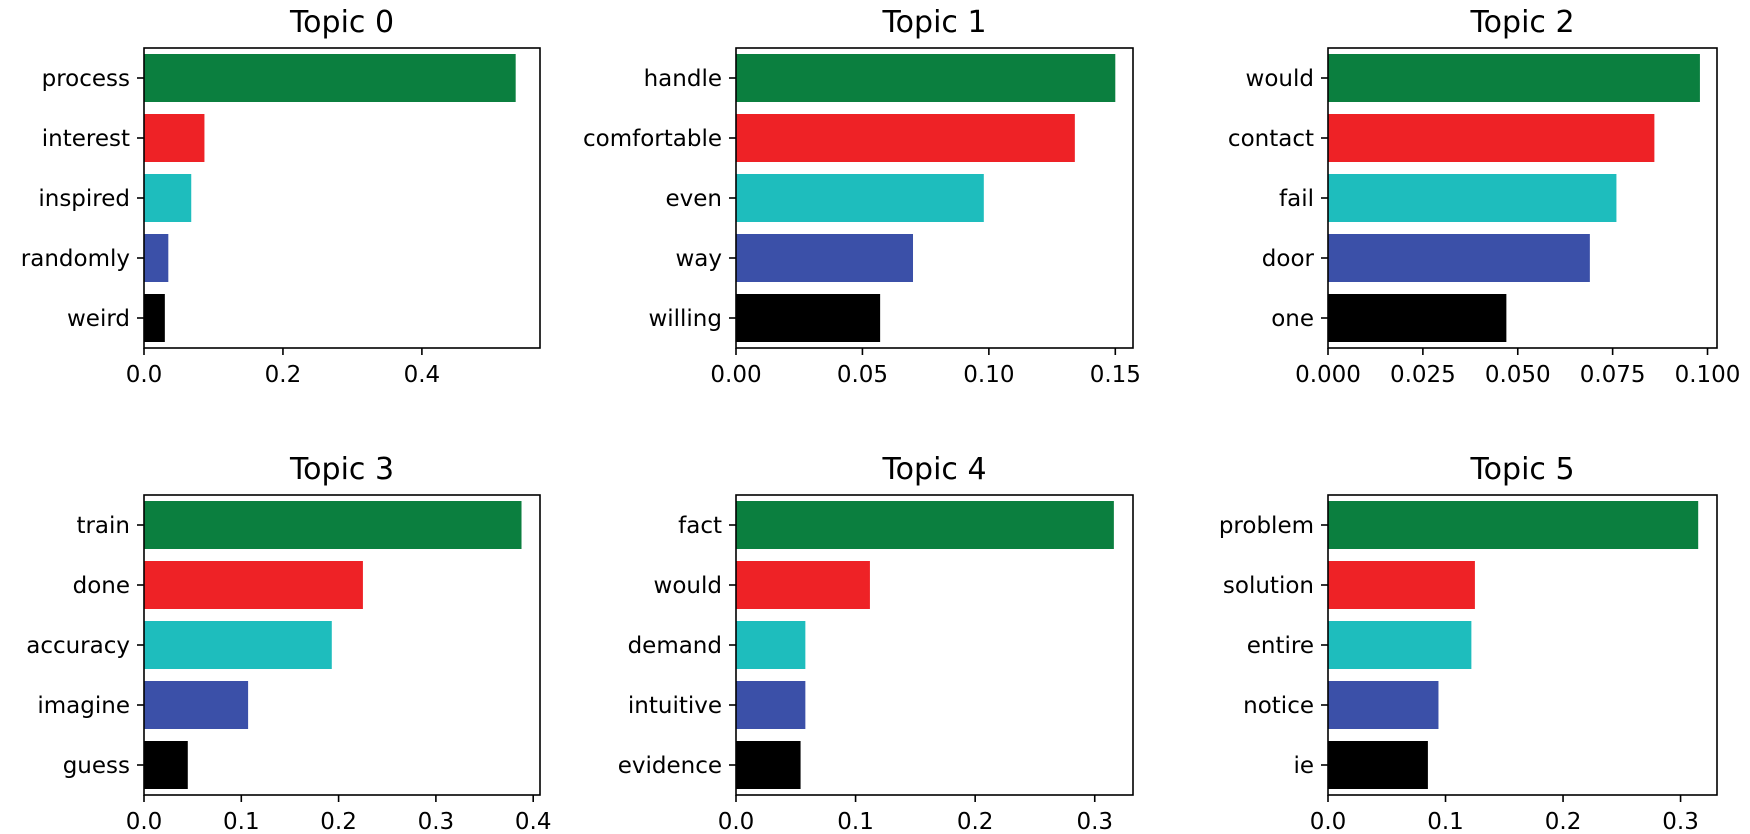 Image resolution: width=1750 pixels, height=834 pixels. Describe the element at coordinates (675, 646) in the screenshot. I see `topic-4-ylabel-demand: demand` at that location.